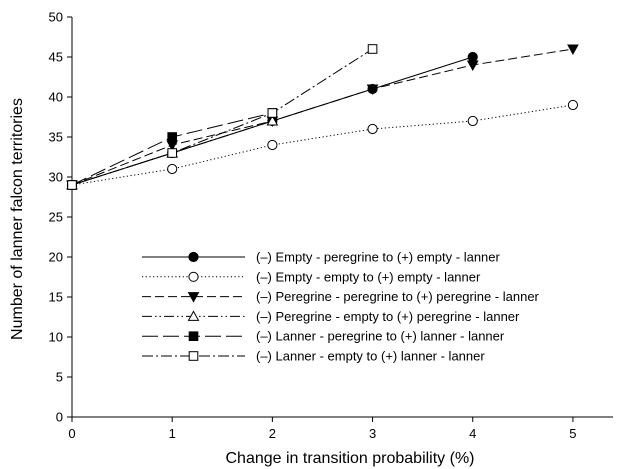 This screenshot has height=469, width=627. What do you see at coordinates (56, 297) in the screenshot?
I see `y-tick-label: 15` at bounding box center [56, 297].